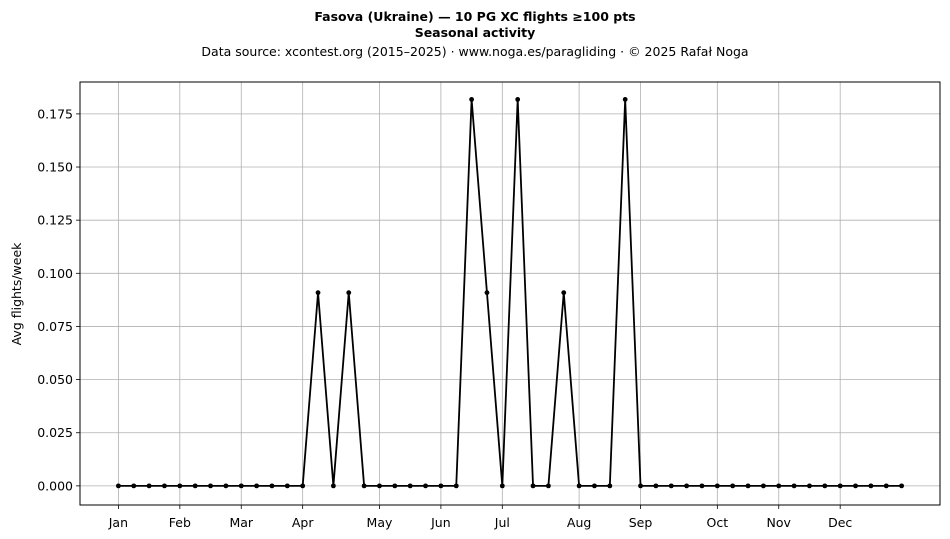  What do you see at coordinates (840, 522) in the screenshot?
I see `x-tick-label: Dec` at bounding box center [840, 522].